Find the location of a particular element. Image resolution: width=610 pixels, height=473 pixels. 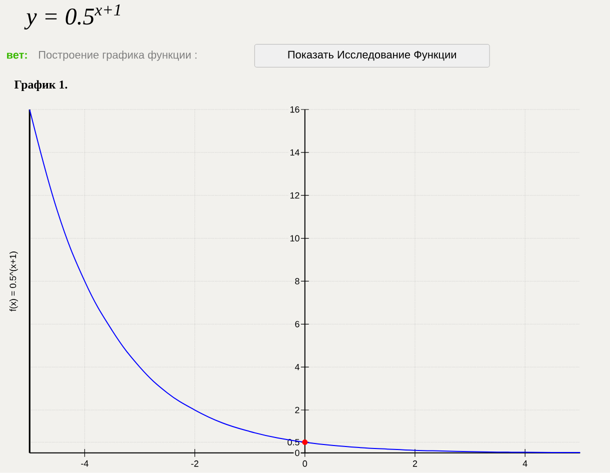

y-tick-label: 14 is located at coordinates (295, 152).